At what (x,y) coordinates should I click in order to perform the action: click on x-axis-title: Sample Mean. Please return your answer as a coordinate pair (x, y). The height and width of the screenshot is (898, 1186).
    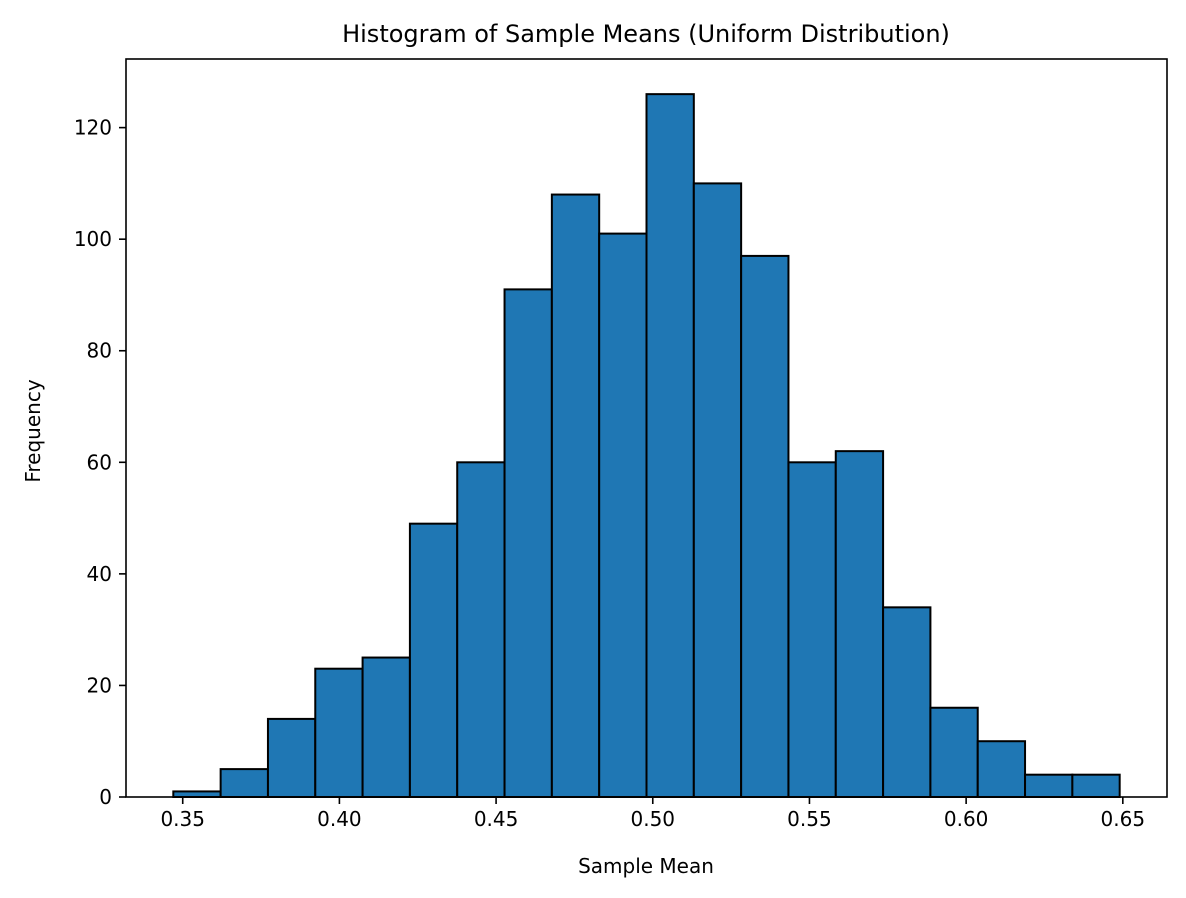
    Looking at the image, I should click on (646, 866).